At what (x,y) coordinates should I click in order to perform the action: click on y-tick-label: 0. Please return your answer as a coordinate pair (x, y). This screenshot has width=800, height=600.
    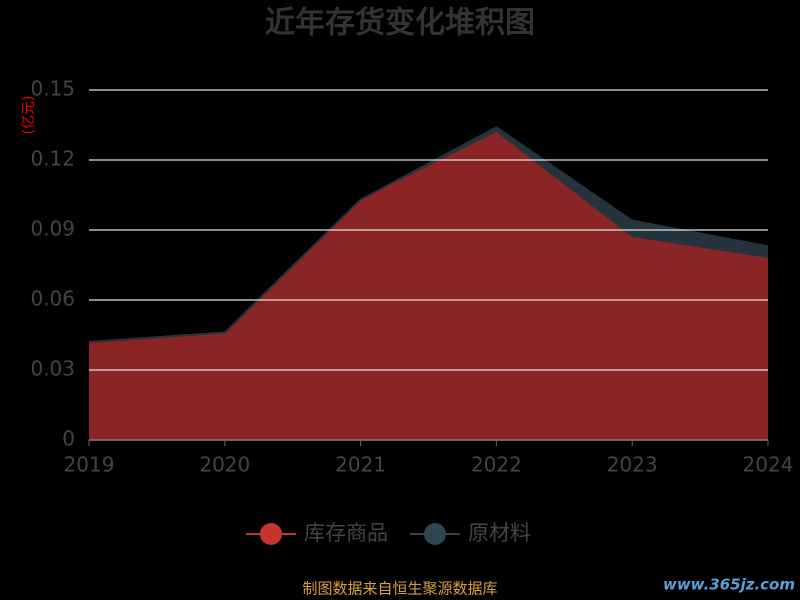
    Looking at the image, I should click on (68, 439).